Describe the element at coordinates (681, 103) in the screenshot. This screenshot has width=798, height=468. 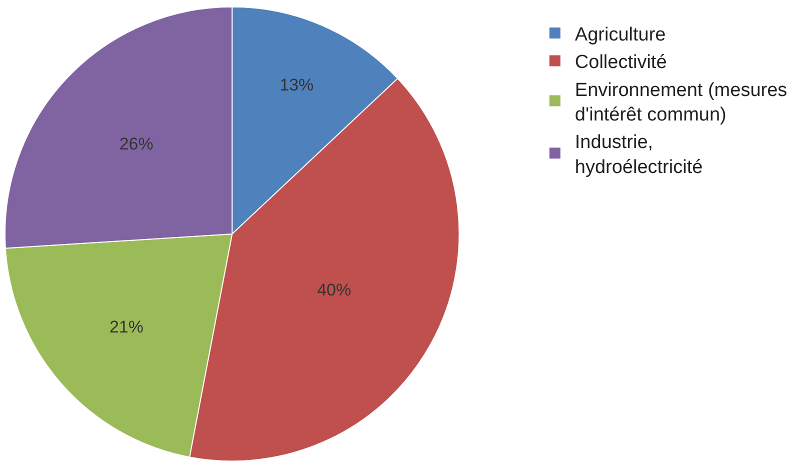
I see `legend-label: Environnement (mesures d'intérêt commun)` at that location.